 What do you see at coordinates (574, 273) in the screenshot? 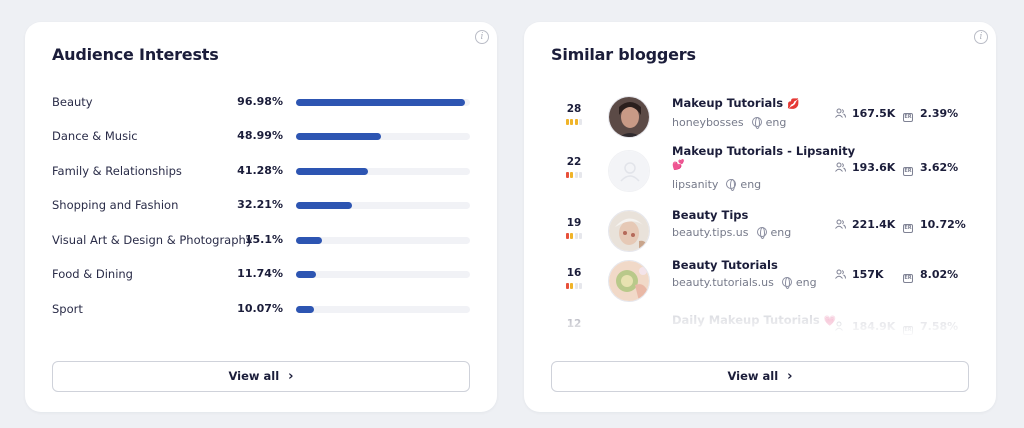
I see `blogger-rank: 16` at bounding box center [574, 273].